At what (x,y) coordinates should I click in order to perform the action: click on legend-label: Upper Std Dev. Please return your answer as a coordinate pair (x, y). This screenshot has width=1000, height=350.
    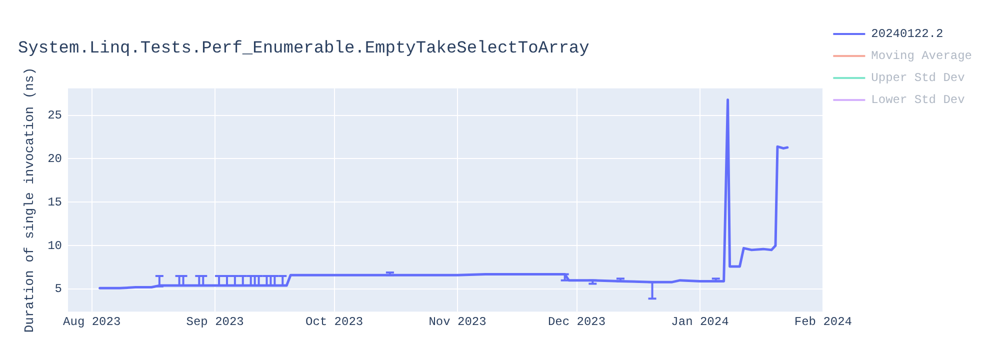
    Looking at the image, I should click on (918, 78).